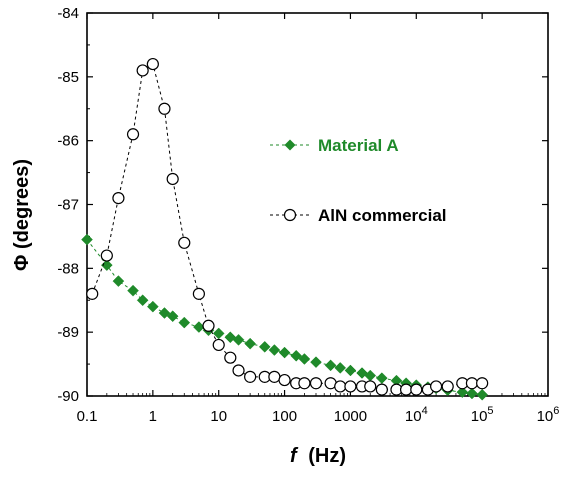 The height and width of the screenshot is (477, 569). I want to click on x-tick-label: 10, so click(218, 416).